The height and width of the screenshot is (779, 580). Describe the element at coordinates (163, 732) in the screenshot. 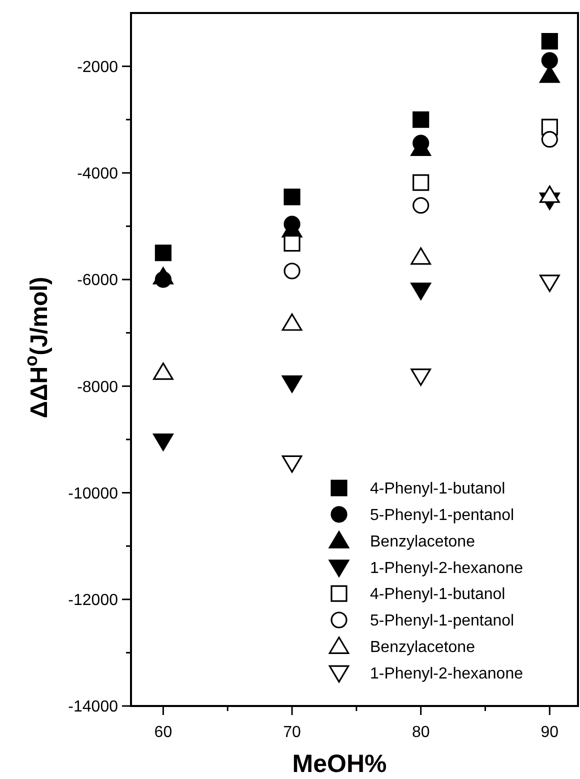

I see `x-tick-label: 60` at that location.